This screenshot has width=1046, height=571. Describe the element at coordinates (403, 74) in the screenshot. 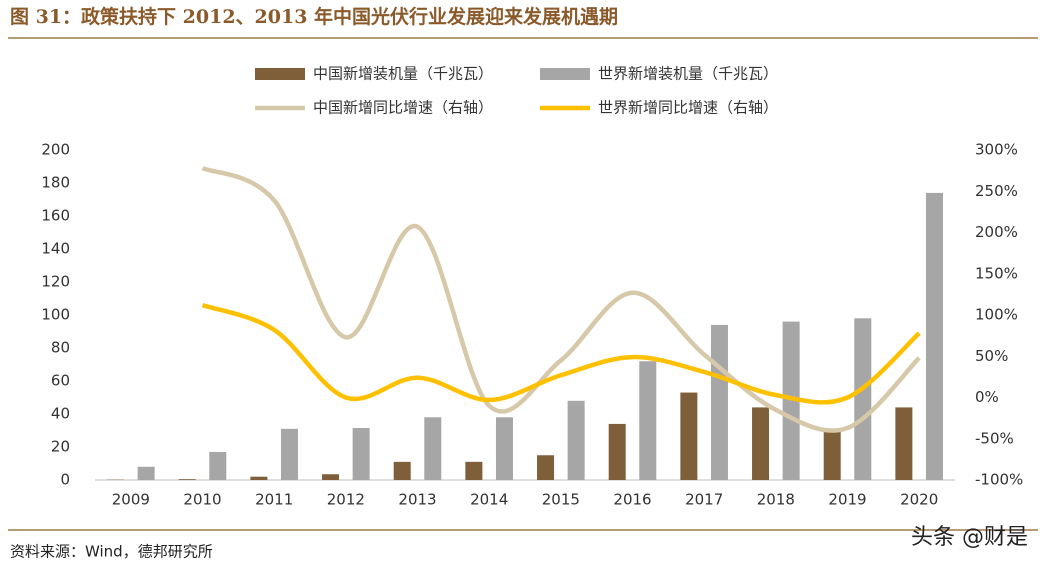

I see `legend-label: 中国新增装机量（千兆瓦）` at that location.